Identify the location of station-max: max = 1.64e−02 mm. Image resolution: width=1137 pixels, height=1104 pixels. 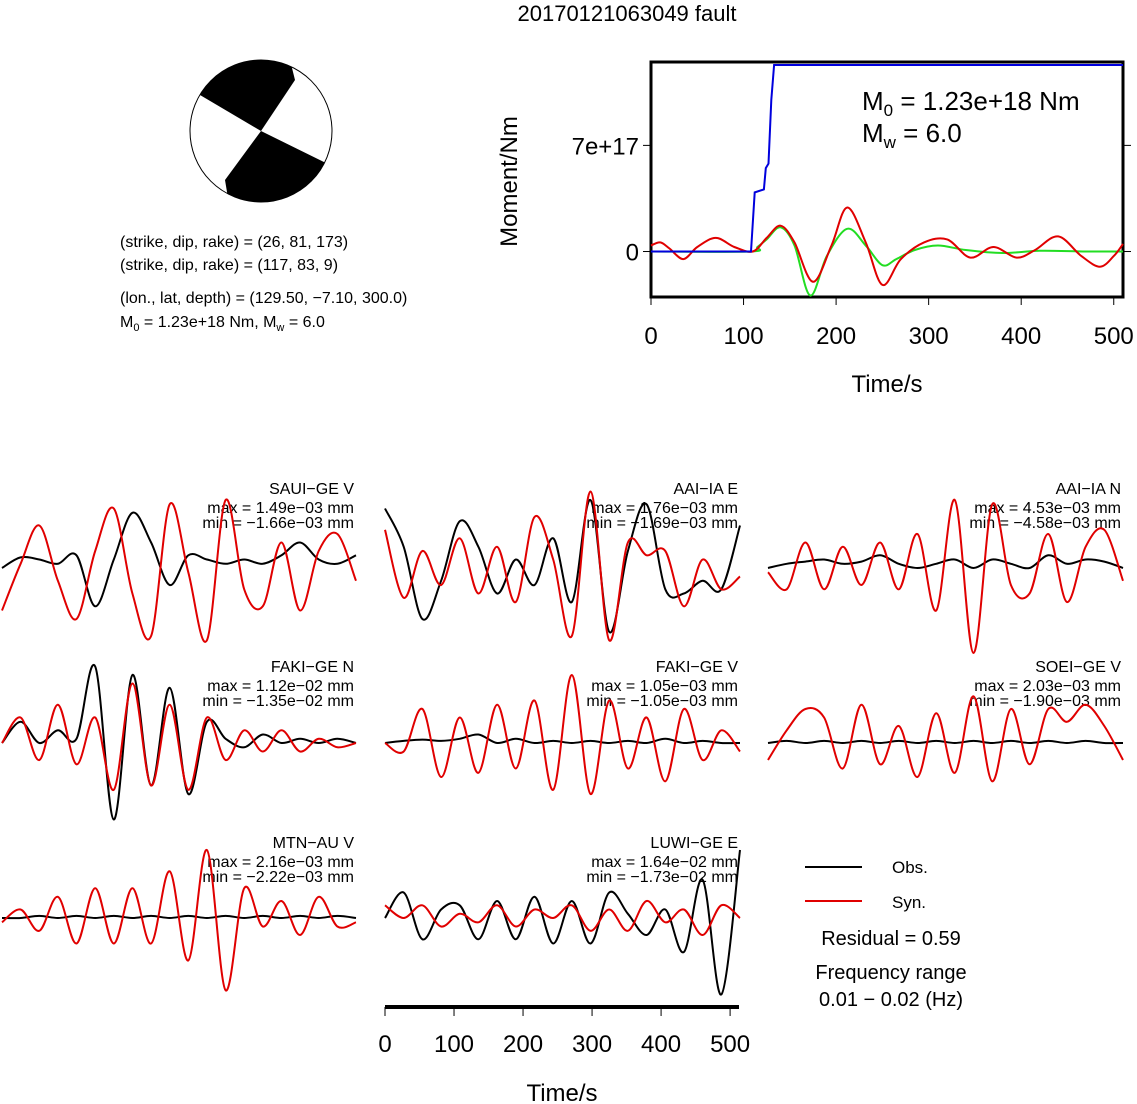
(664, 862).